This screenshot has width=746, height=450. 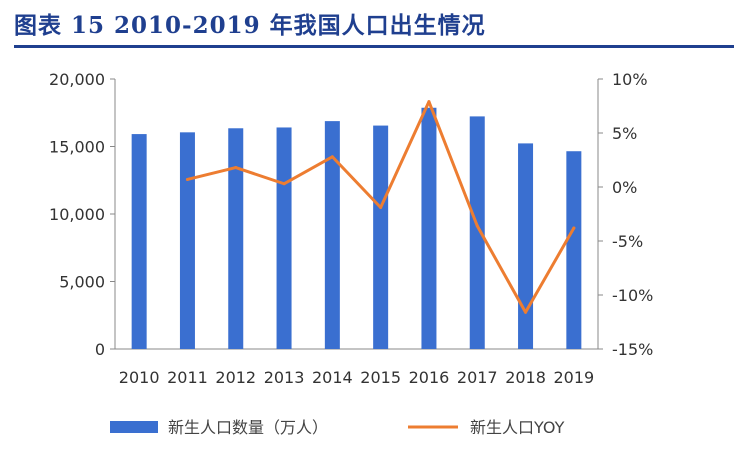 What do you see at coordinates (374, 46) in the screenshot?
I see `title-underline` at bounding box center [374, 46].